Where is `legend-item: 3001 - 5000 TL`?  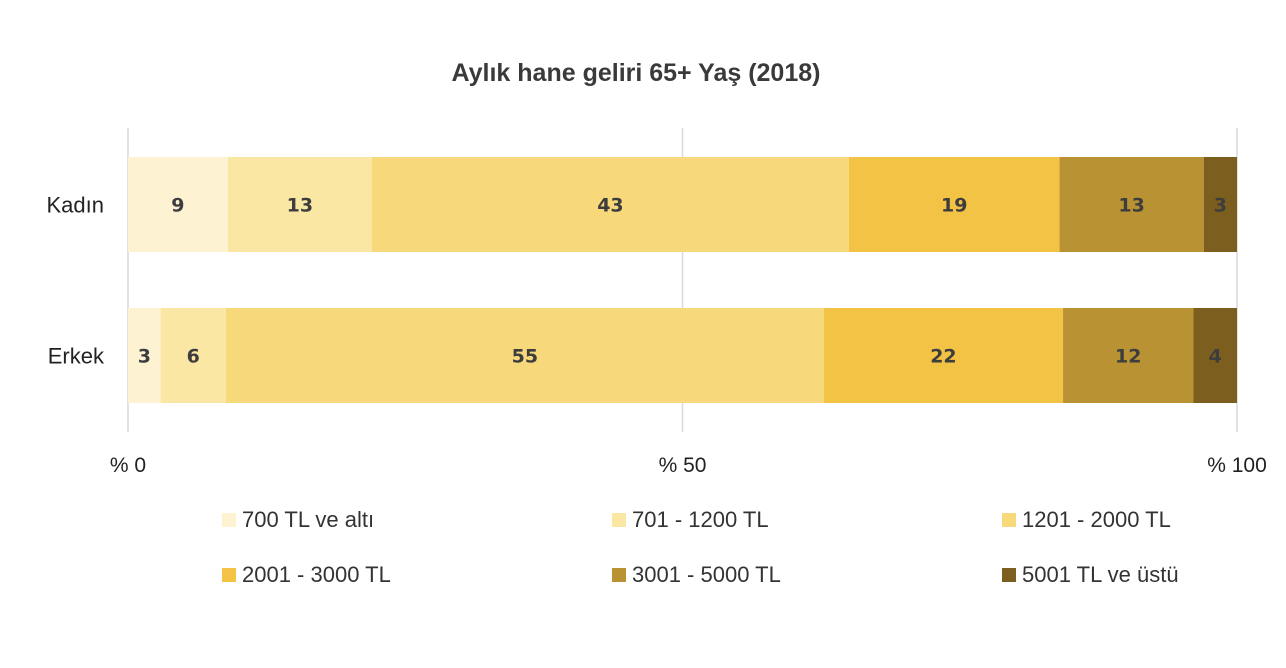 legend-item: 3001 - 5000 TL is located at coordinates (696, 574).